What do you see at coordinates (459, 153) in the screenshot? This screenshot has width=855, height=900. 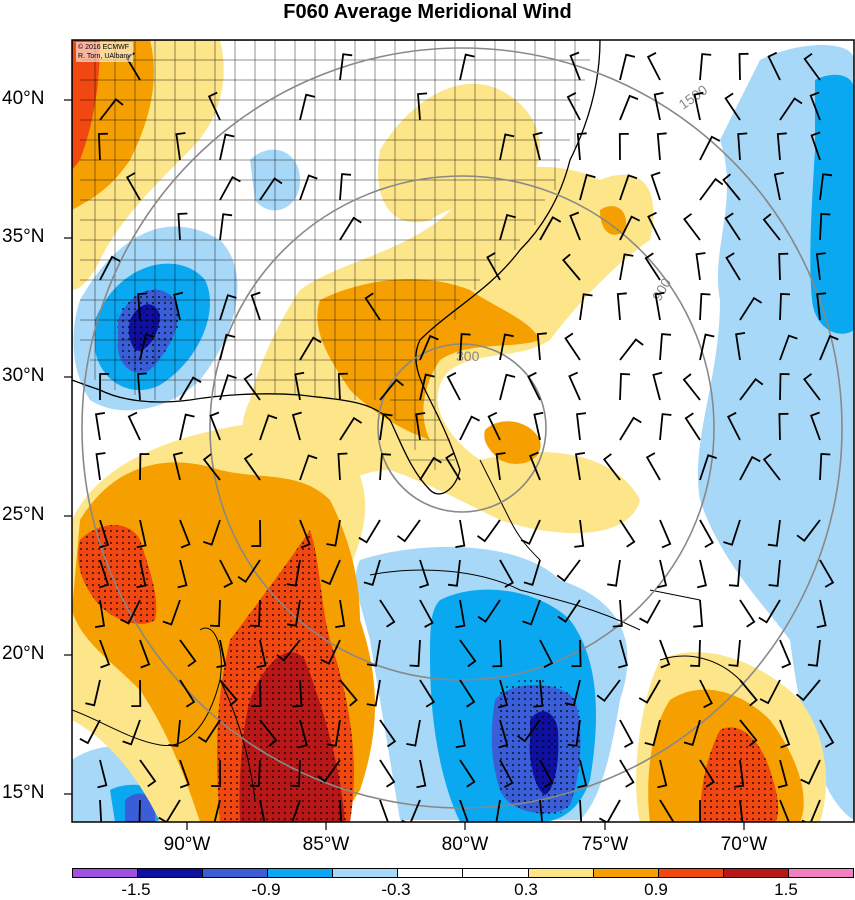 I see `shade-yellow-northeast` at bounding box center [459, 153].